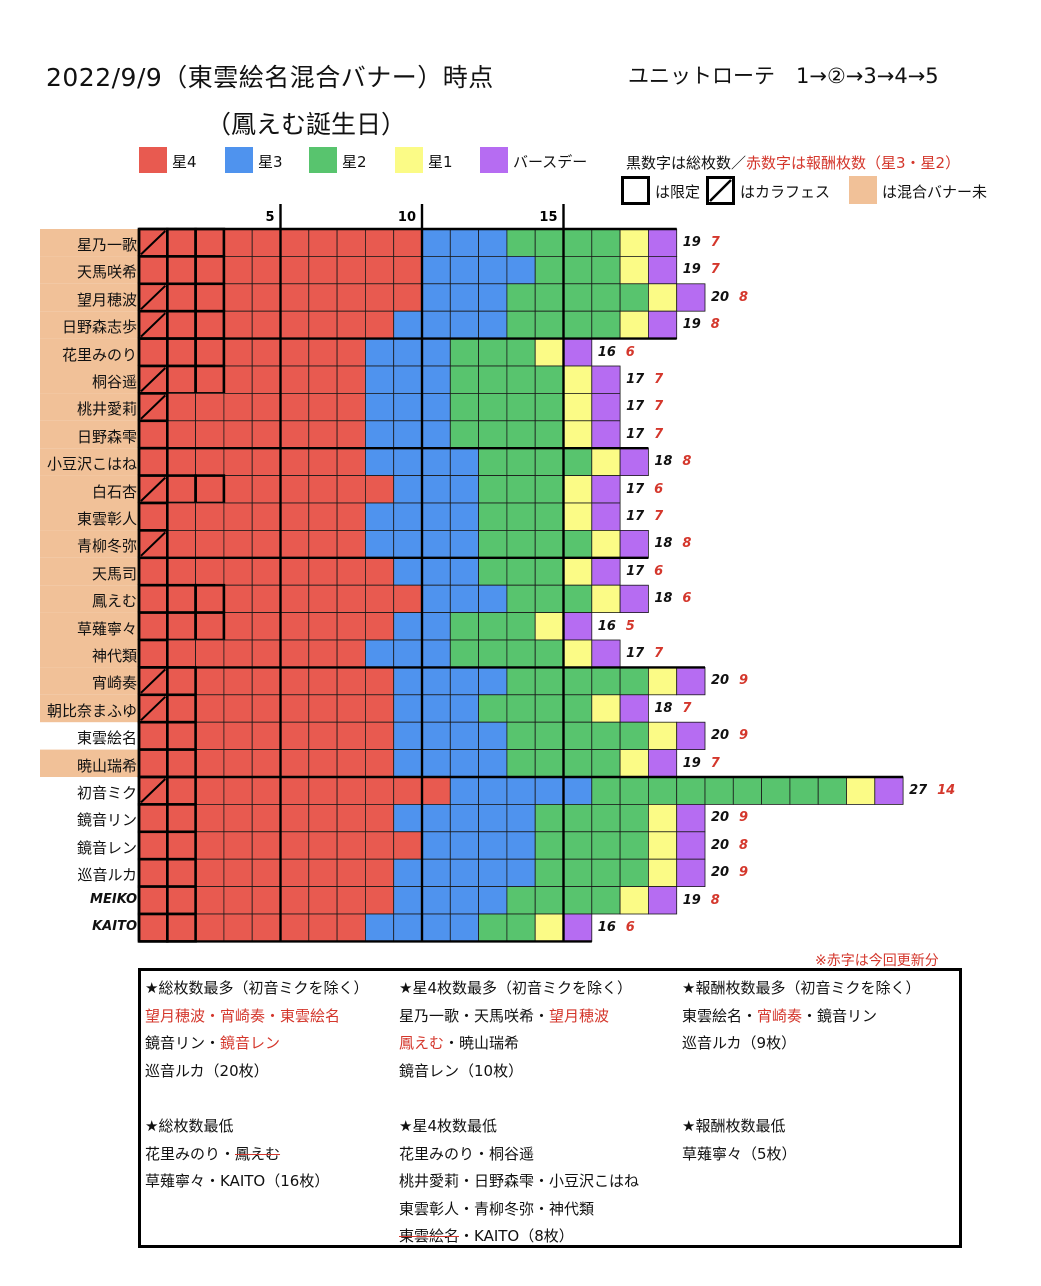 This screenshot has width=1041, height=1286. Describe the element at coordinates (409, 160) in the screenshot. I see `legend-swatch-star1` at that location.